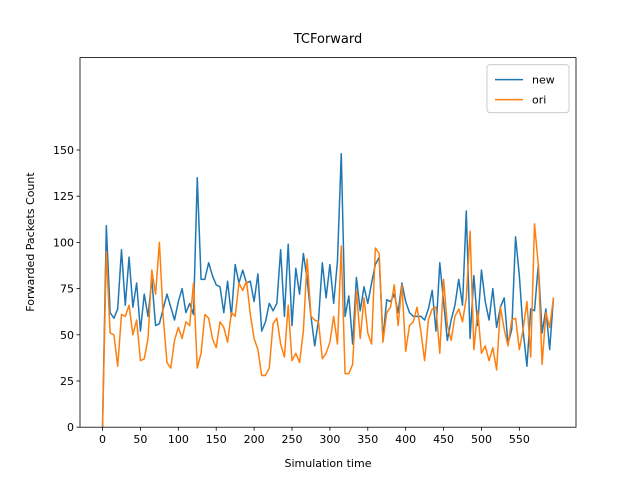  I want to click on legend-label: new, so click(543, 80).